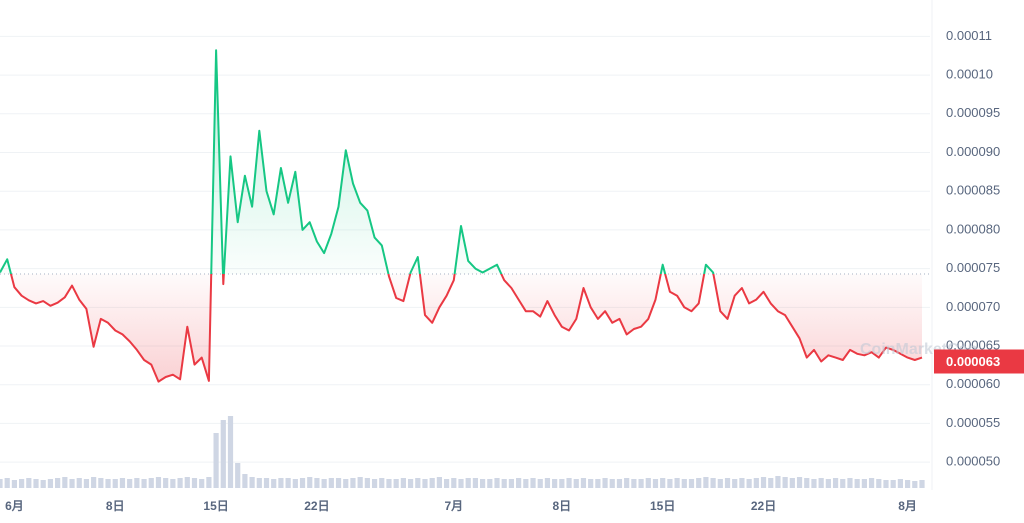  What do you see at coordinates (973, 112) in the screenshot?
I see `y-tick-label: 0.000095` at bounding box center [973, 112].